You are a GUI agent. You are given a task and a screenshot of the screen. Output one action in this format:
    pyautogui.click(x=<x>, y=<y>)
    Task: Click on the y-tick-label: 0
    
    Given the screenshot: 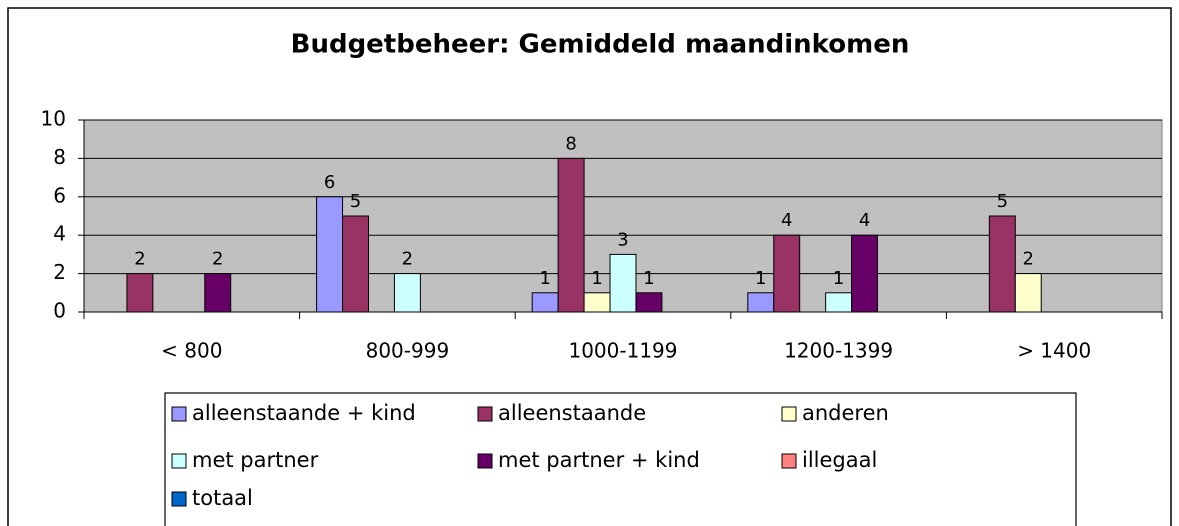 What is the action you would take?
    pyautogui.click(x=59, y=311)
    